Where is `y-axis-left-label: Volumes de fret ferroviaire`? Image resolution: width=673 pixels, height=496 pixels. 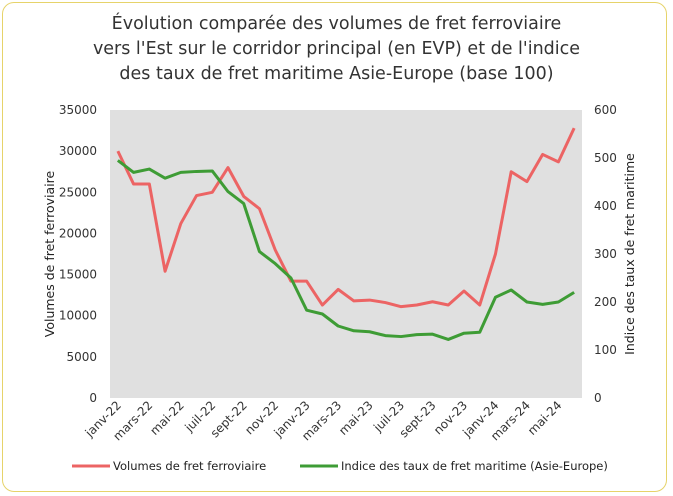
y-axis-left-label: Volumes de fret ferroviaire is located at coordinates (49, 253).